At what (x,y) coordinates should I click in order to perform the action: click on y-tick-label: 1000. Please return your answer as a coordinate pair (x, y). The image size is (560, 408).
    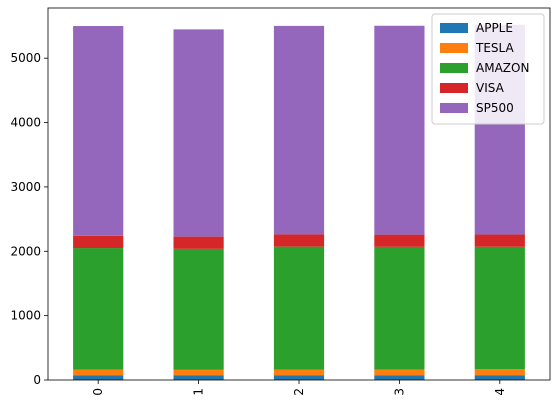
    Looking at the image, I should click on (25, 316).